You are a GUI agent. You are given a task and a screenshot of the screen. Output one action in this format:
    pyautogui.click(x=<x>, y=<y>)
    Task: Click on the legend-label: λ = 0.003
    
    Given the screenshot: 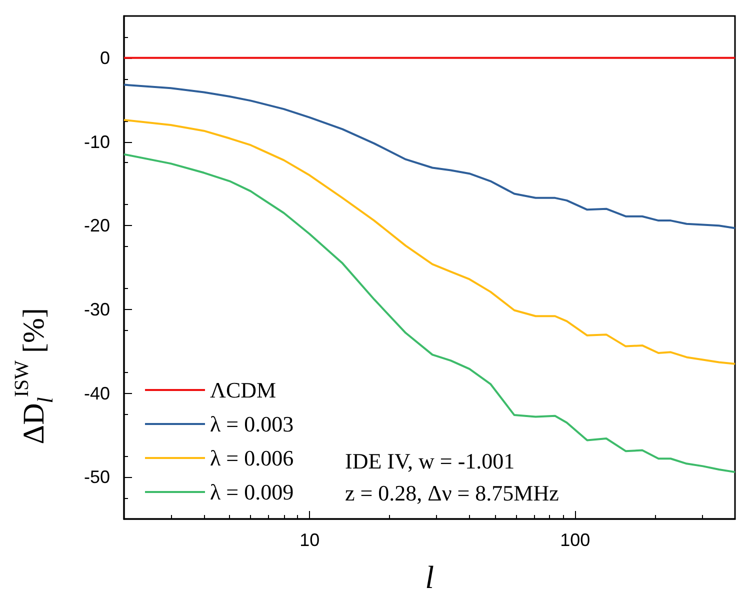 What is the action you would take?
    pyautogui.click(x=252, y=424)
    